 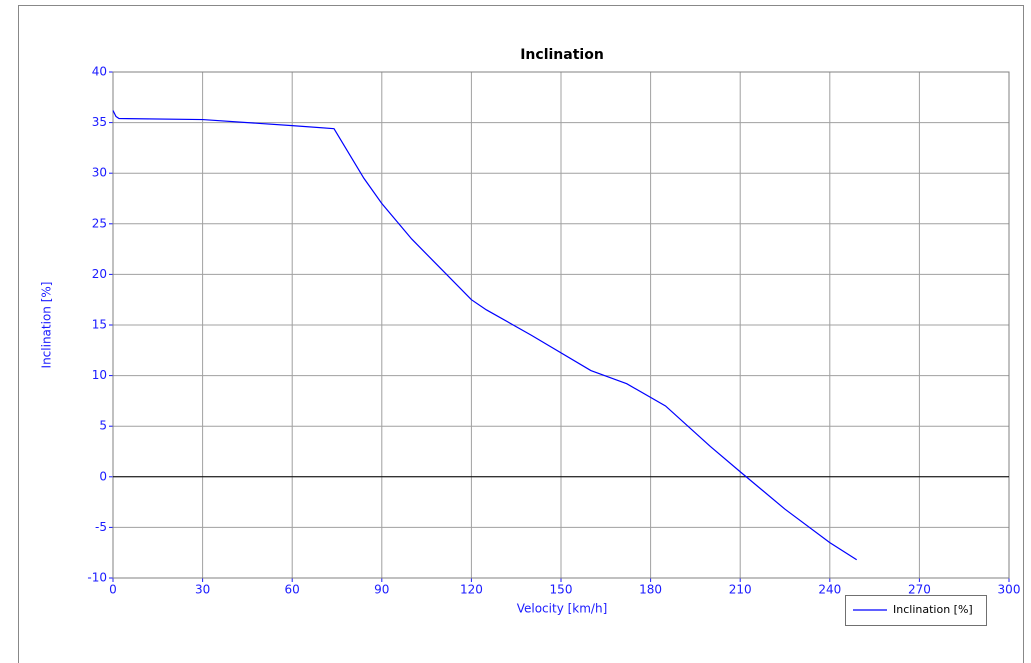 What do you see at coordinates (113, 590) in the screenshot?
I see `x-tick-label: 0` at bounding box center [113, 590].